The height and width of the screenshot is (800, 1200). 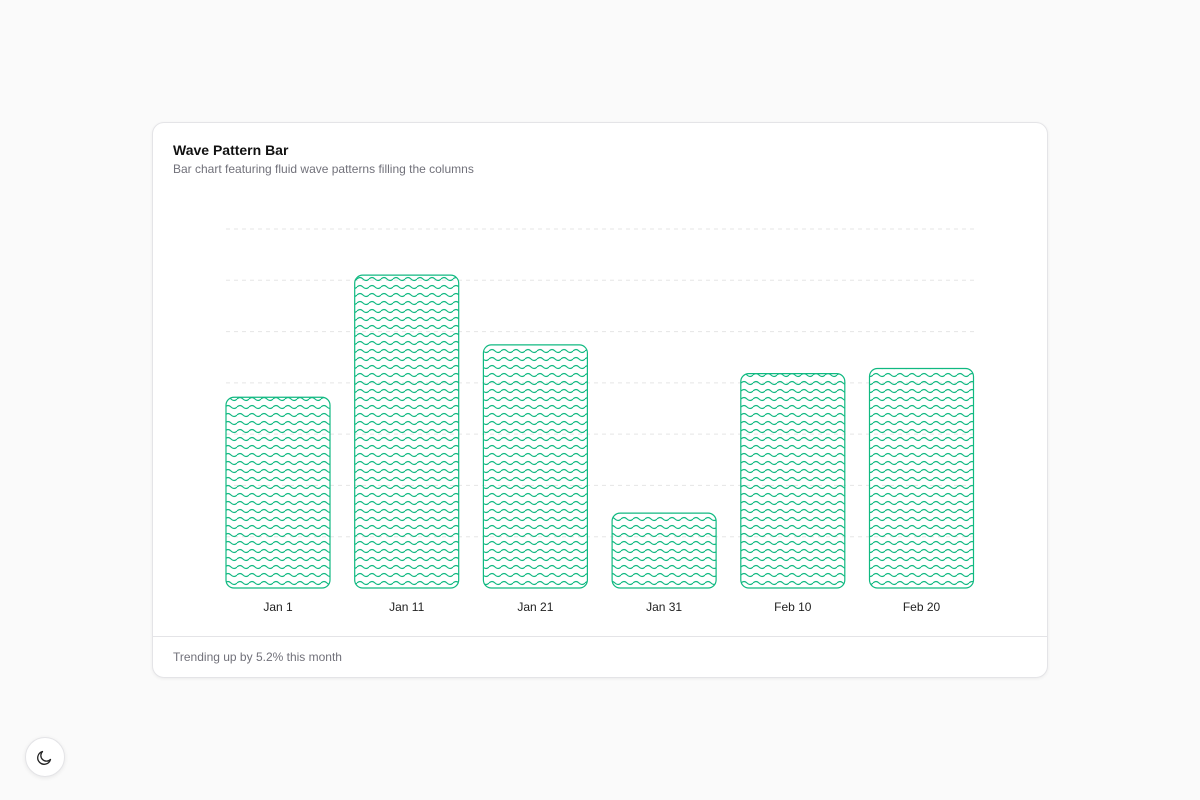 I want to click on card-footer: Trending up by 5.2% this month, so click(x=257, y=657).